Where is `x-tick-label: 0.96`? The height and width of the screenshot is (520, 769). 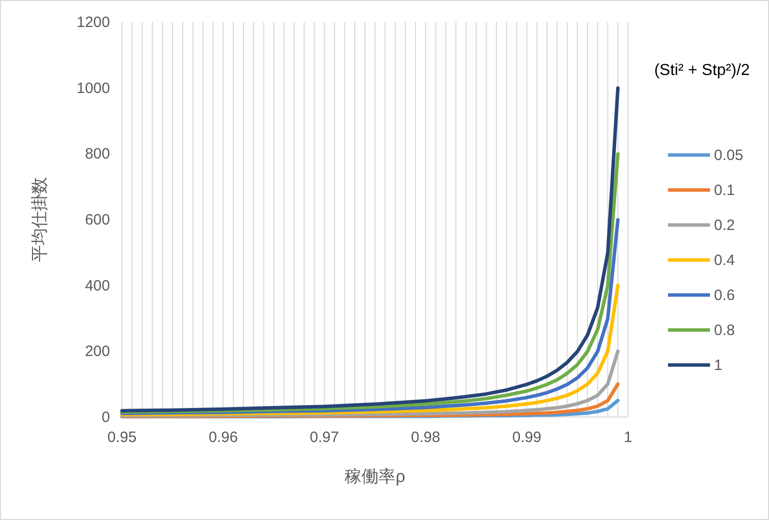 x-tick-label: 0.96 is located at coordinates (223, 437).